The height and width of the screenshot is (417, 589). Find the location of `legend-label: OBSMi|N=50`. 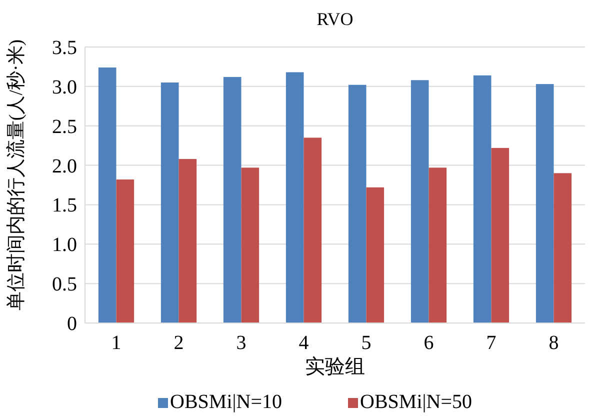

legend-label: OBSMi|N=50 is located at coordinates (416, 402).